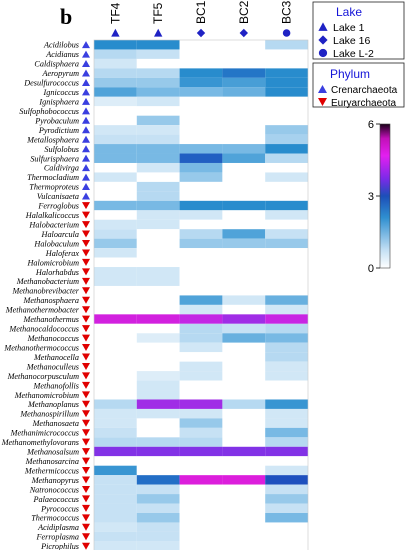  I want to click on colorbar-tick-label: 3, so click(371, 197).